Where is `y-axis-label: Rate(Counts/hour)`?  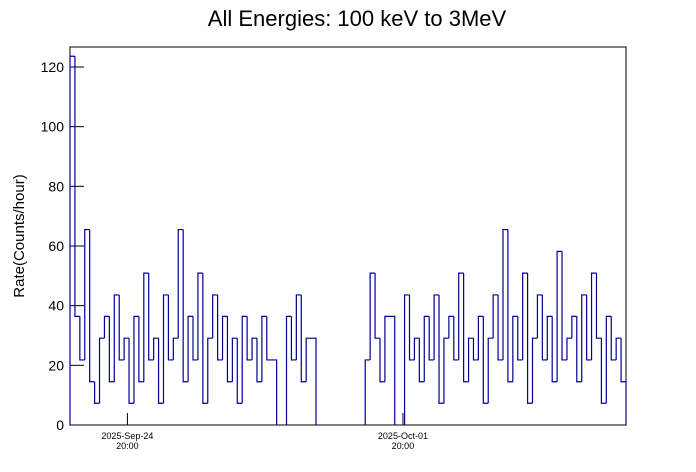 y-axis-label: Rate(Counts/hour) is located at coordinates (19, 235).